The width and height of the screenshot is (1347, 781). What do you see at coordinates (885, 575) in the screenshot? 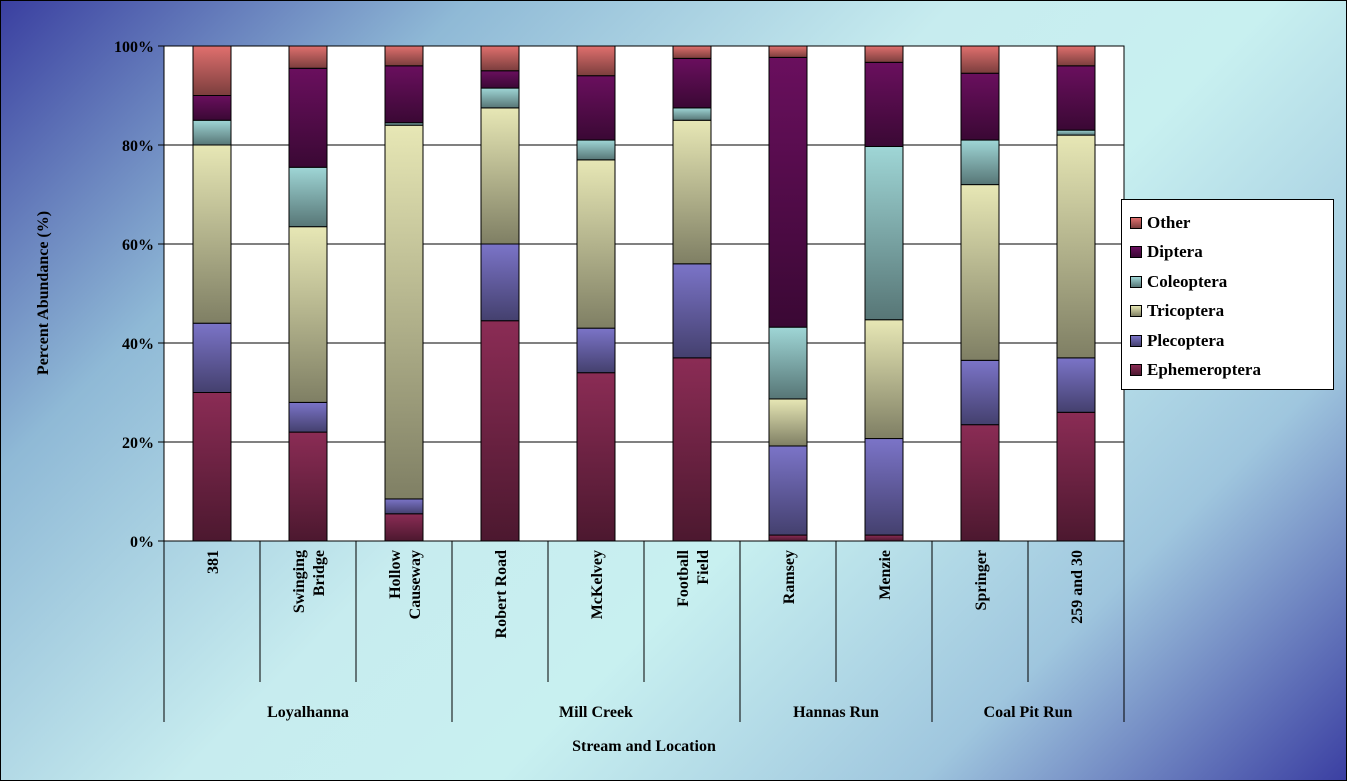
I see `x-tick-label: Menzie` at bounding box center [885, 575].